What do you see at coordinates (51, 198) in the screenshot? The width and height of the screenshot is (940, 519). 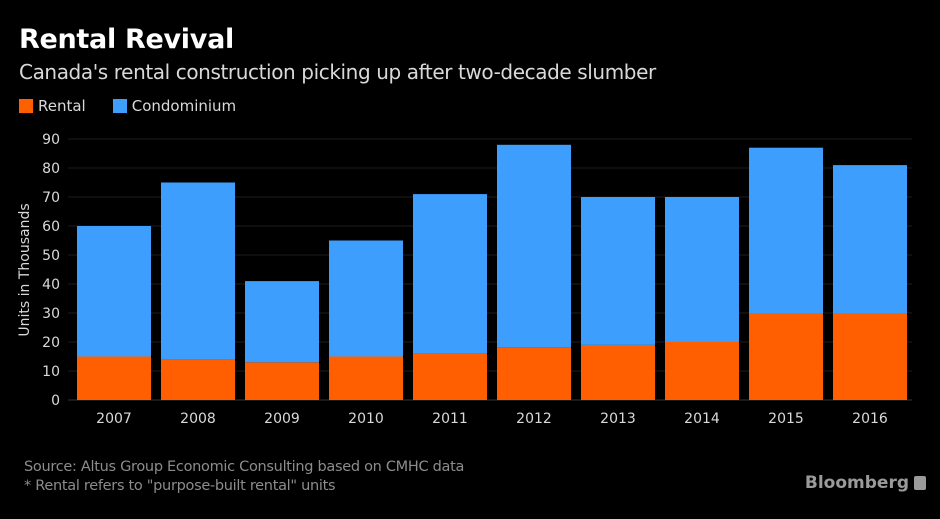 I see `y-tick-label: 70` at bounding box center [51, 198].